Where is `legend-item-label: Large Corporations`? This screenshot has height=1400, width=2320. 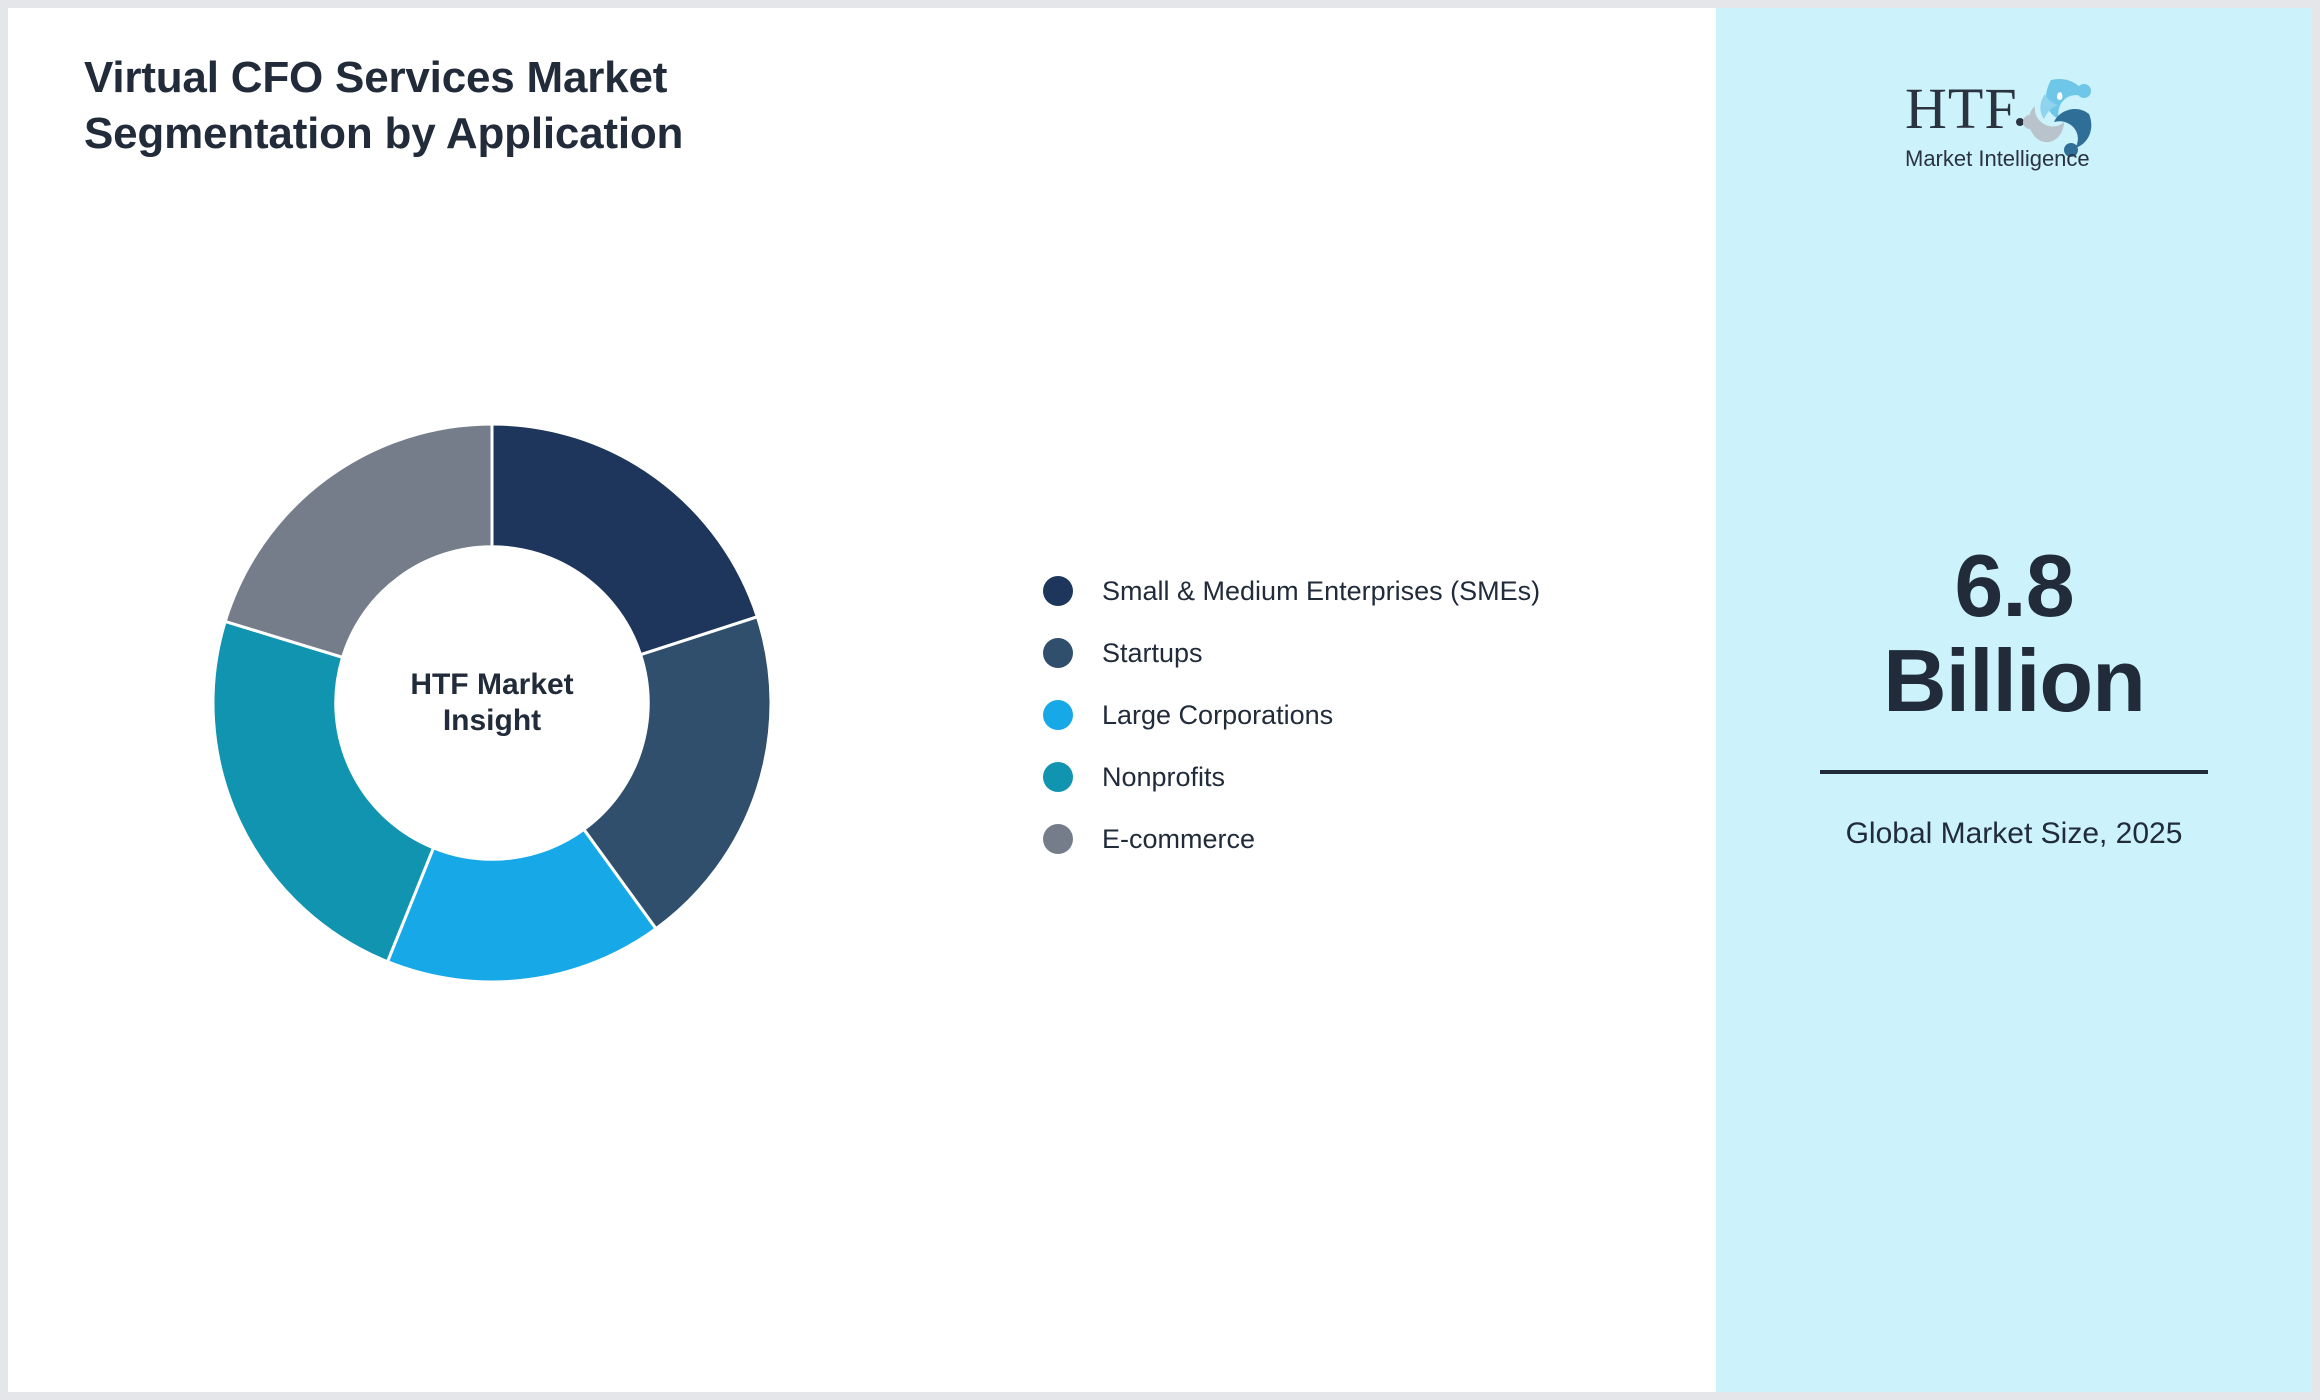 legend-item-label: Large Corporations is located at coordinates (1218, 714).